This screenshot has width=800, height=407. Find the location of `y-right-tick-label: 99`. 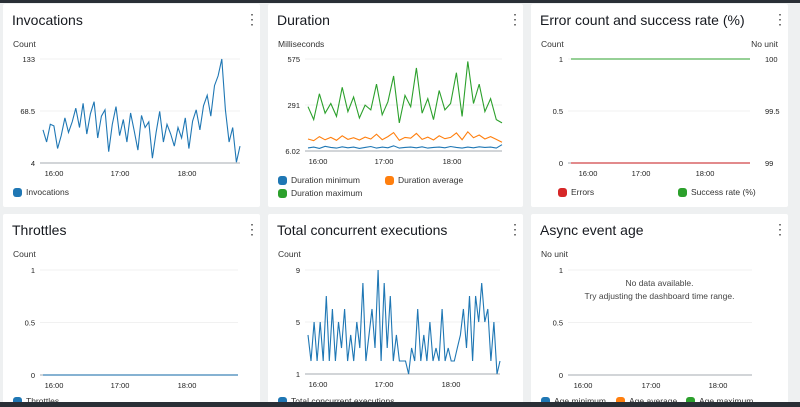

y-right-tick-label: 99 is located at coordinates (769, 163).